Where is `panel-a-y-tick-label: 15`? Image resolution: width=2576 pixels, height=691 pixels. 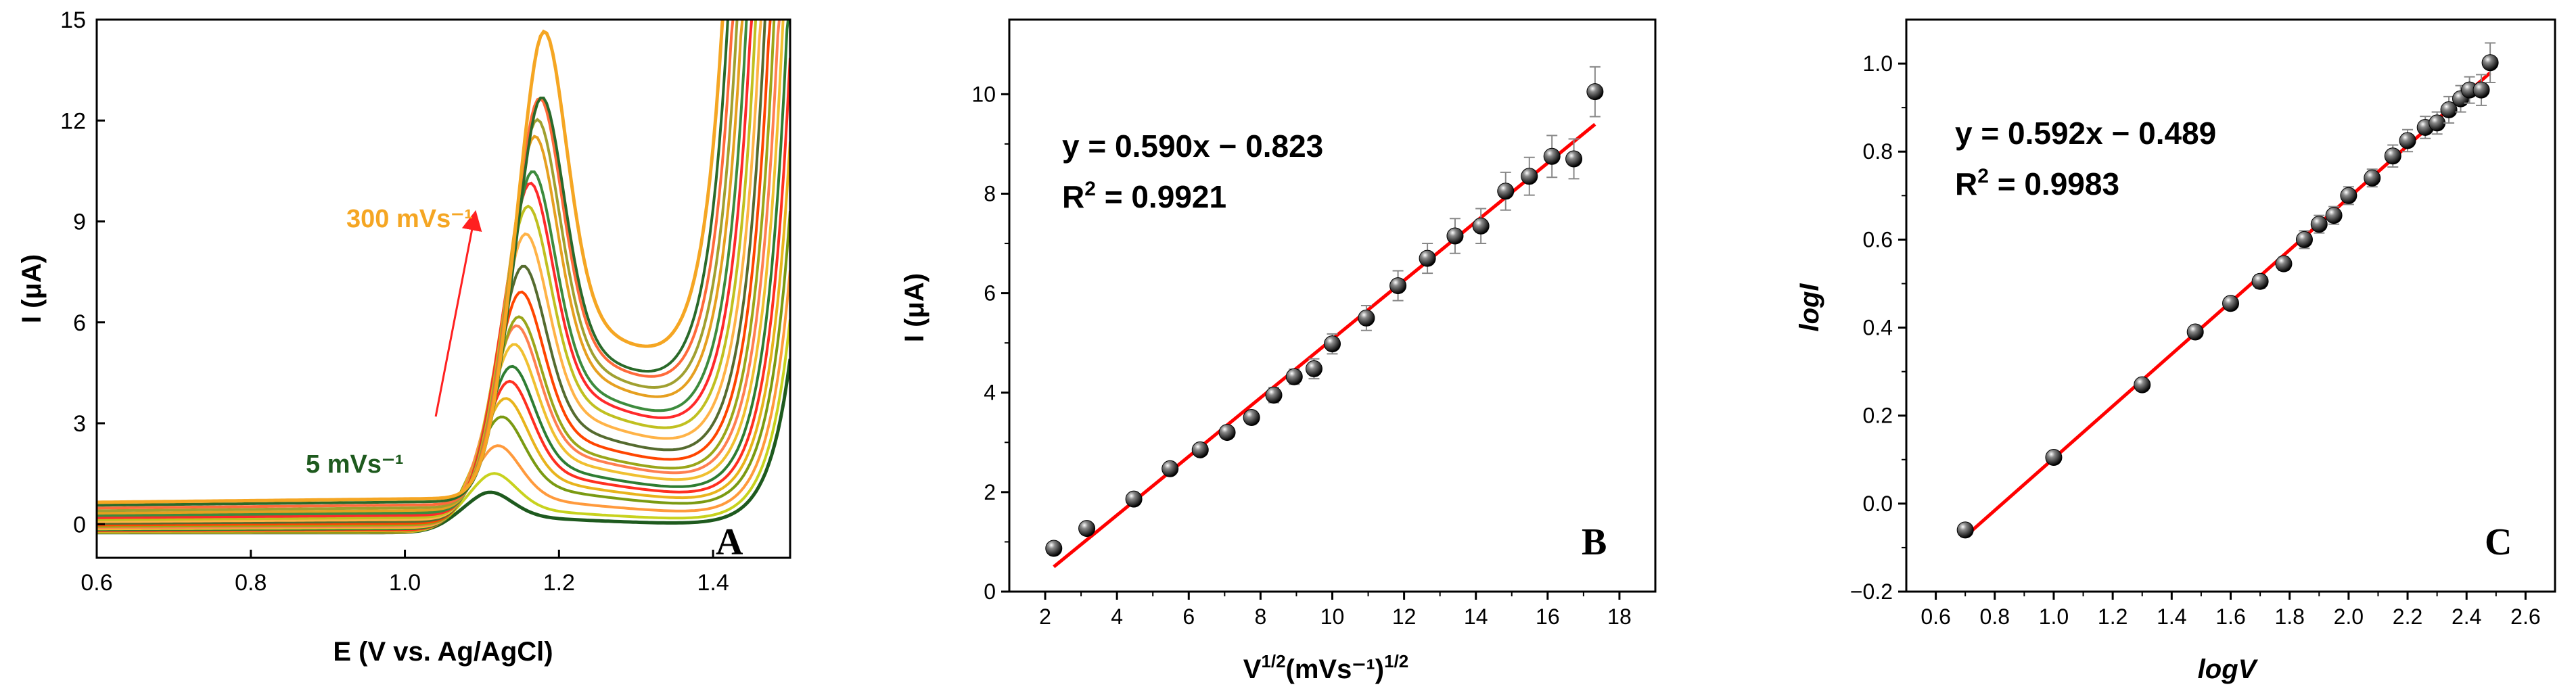 panel-a-y-tick-label: 15 is located at coordinates (73, 20).